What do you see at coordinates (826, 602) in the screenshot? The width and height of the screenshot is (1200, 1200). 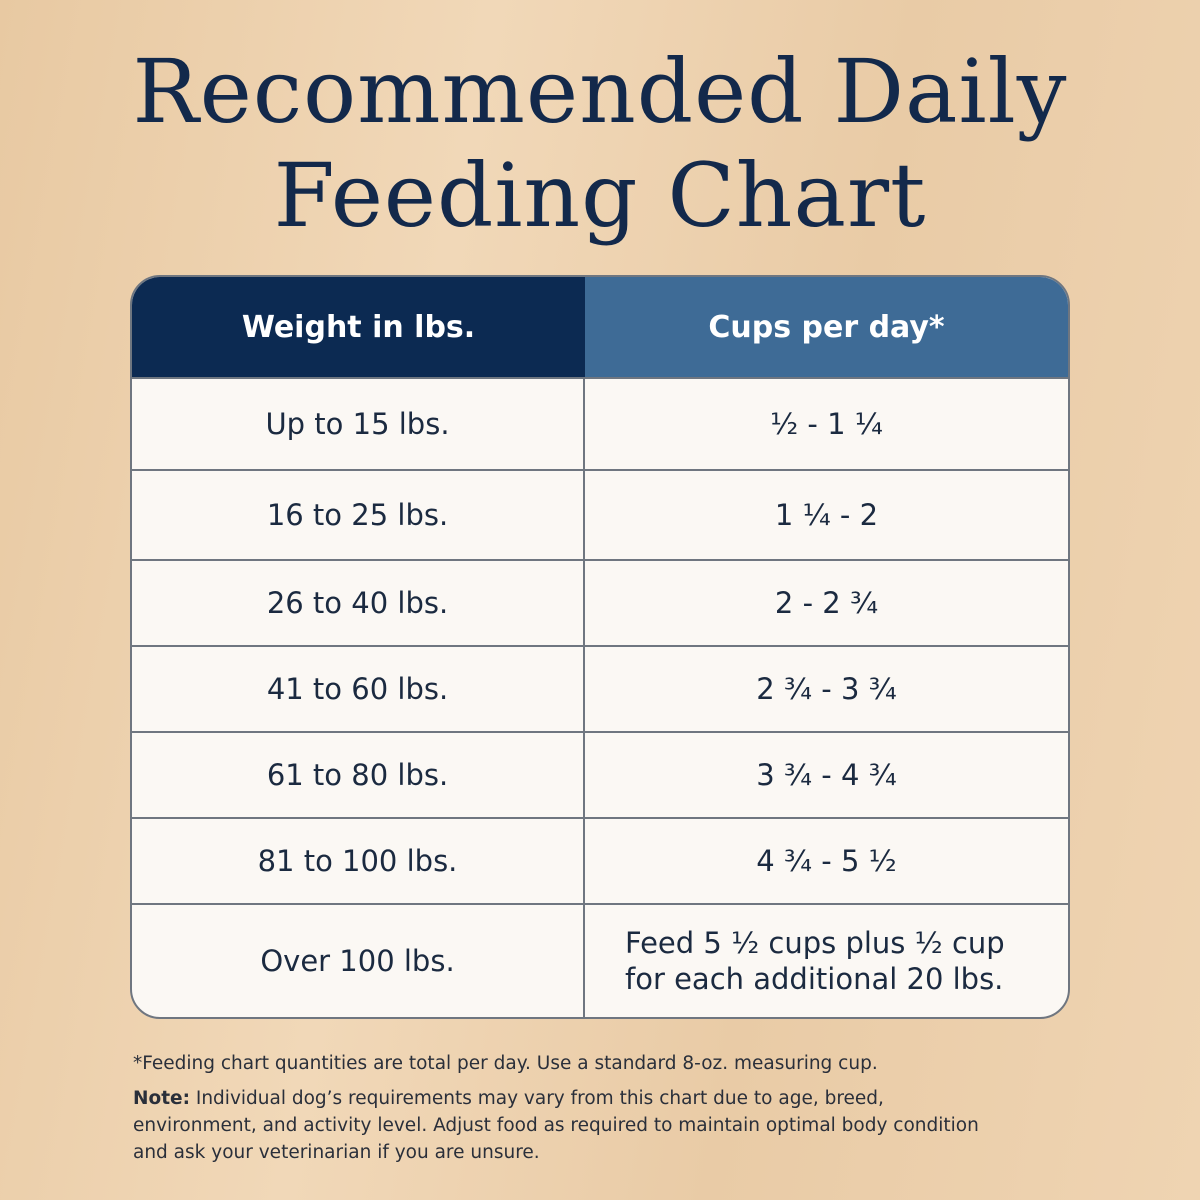 I see `table-cell: 2 - 2 ¾` at bounding box center [826, 602].